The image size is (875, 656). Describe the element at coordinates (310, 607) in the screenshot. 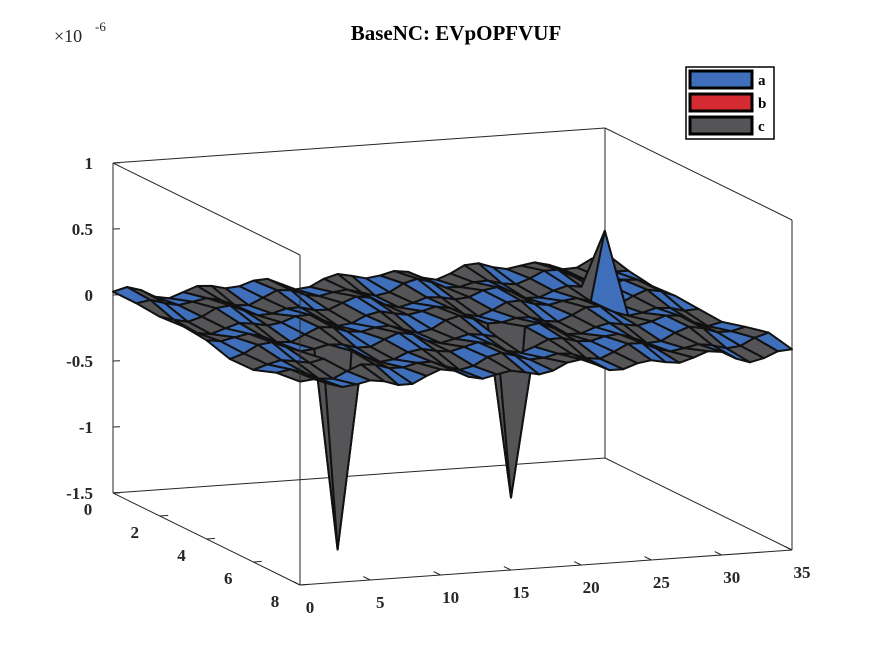

I see `x-tick-label: 0` at that location.